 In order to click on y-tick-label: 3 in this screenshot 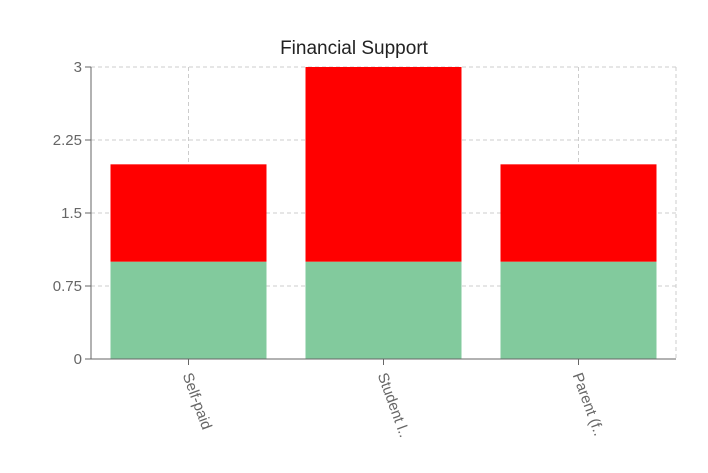, I will do `click(78, 67)`.